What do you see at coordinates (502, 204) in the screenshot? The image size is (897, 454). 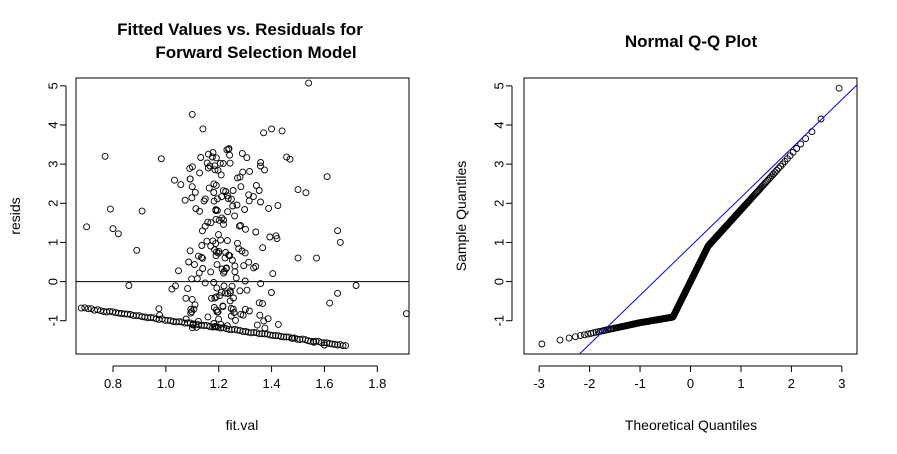 I see `qq-plot-y-axis: -1 0 1 2 3 4 5` at bounding box center [502, 204].